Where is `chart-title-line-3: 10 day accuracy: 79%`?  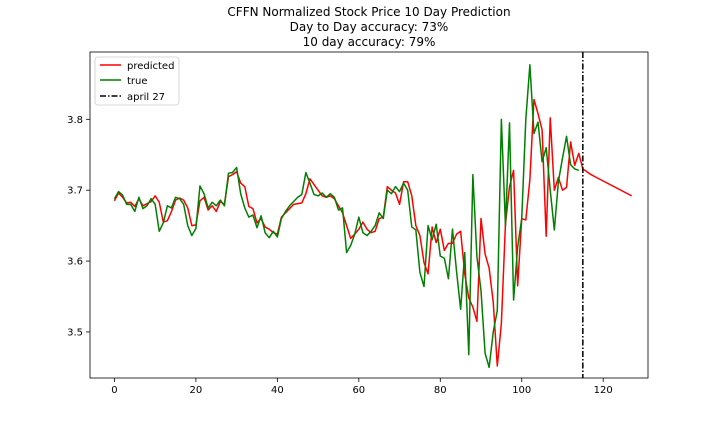
chart-title-line-3: 10 day accuracy: 79% is located at coordinates (369, 42).